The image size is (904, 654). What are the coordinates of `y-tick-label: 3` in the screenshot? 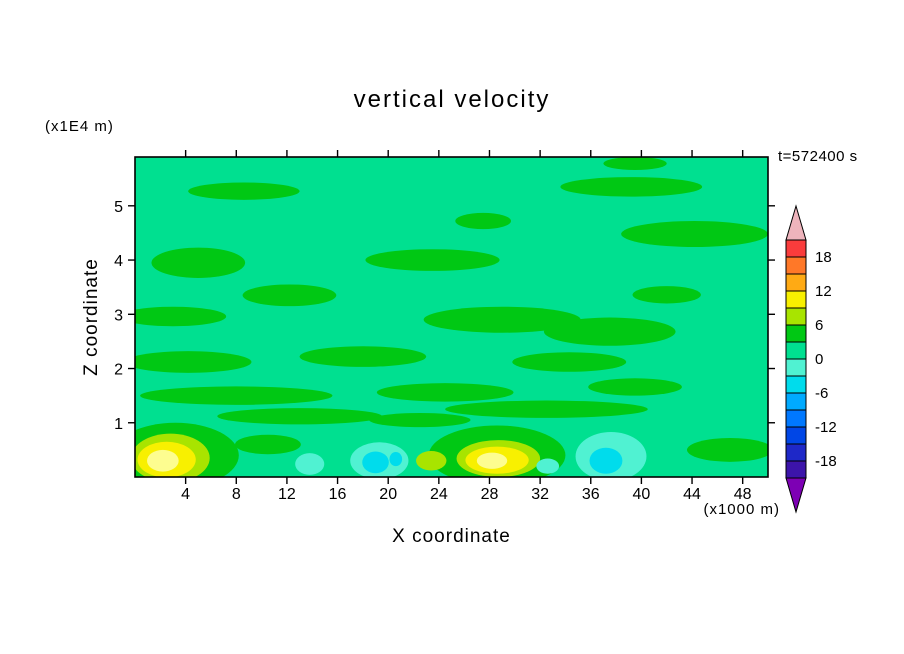 It's located at (118, 315).